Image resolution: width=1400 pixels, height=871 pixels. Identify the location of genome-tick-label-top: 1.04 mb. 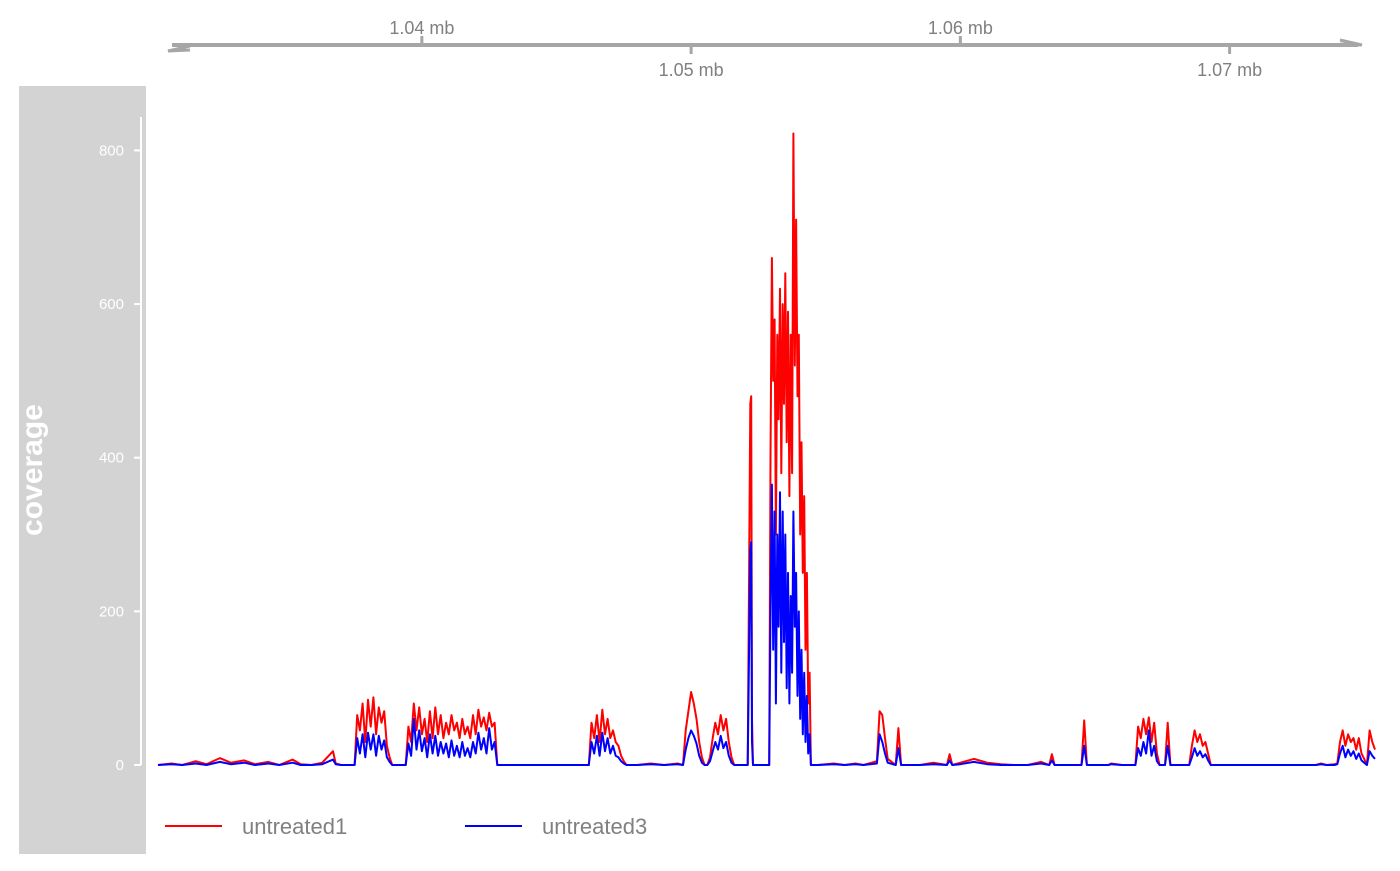
(421, 28).